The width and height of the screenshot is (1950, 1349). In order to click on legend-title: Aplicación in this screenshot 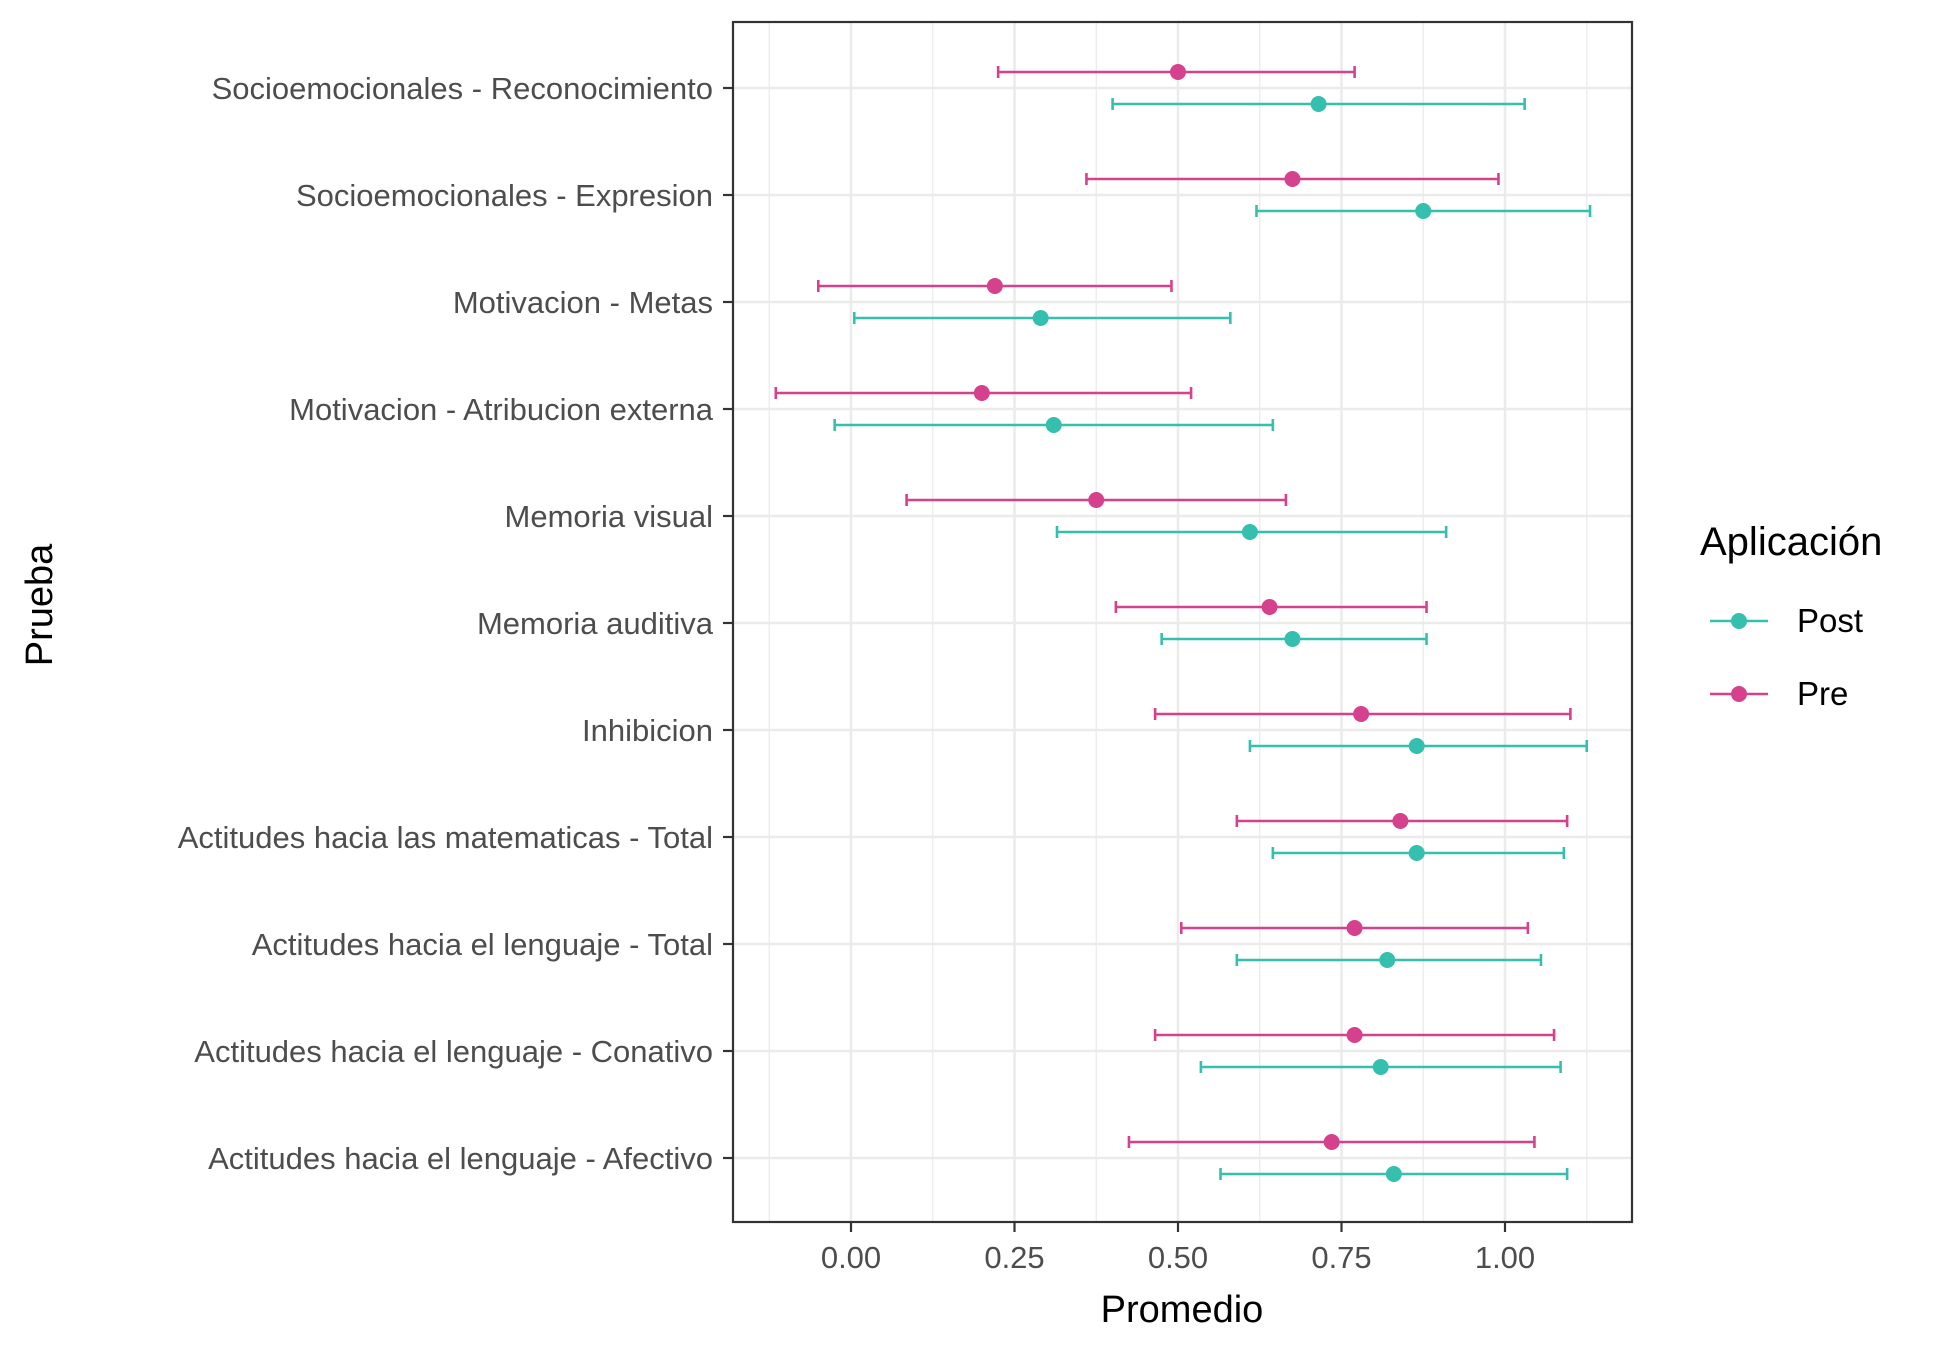, I will do `click(1791, 542)`.